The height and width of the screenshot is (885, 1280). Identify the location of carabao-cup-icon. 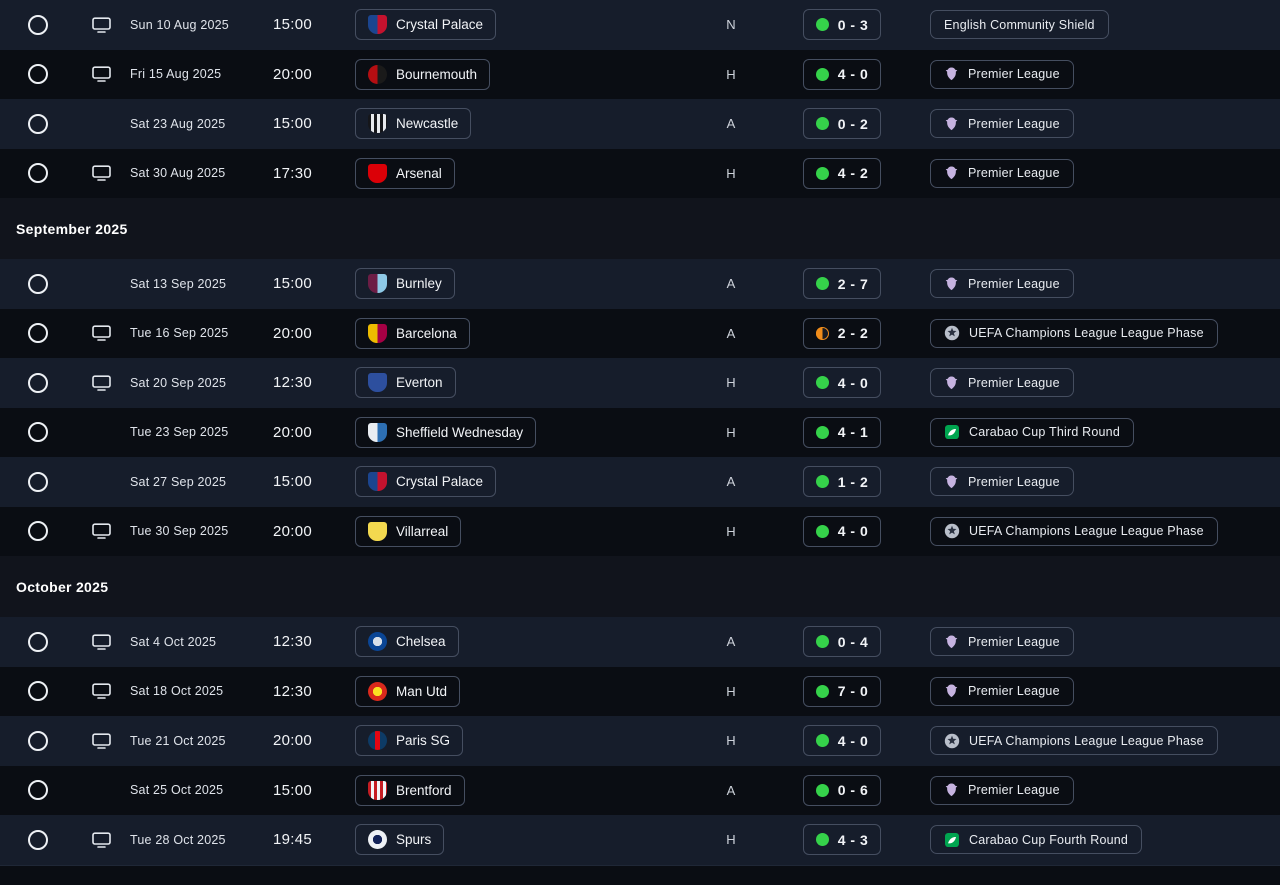
(952, 840).